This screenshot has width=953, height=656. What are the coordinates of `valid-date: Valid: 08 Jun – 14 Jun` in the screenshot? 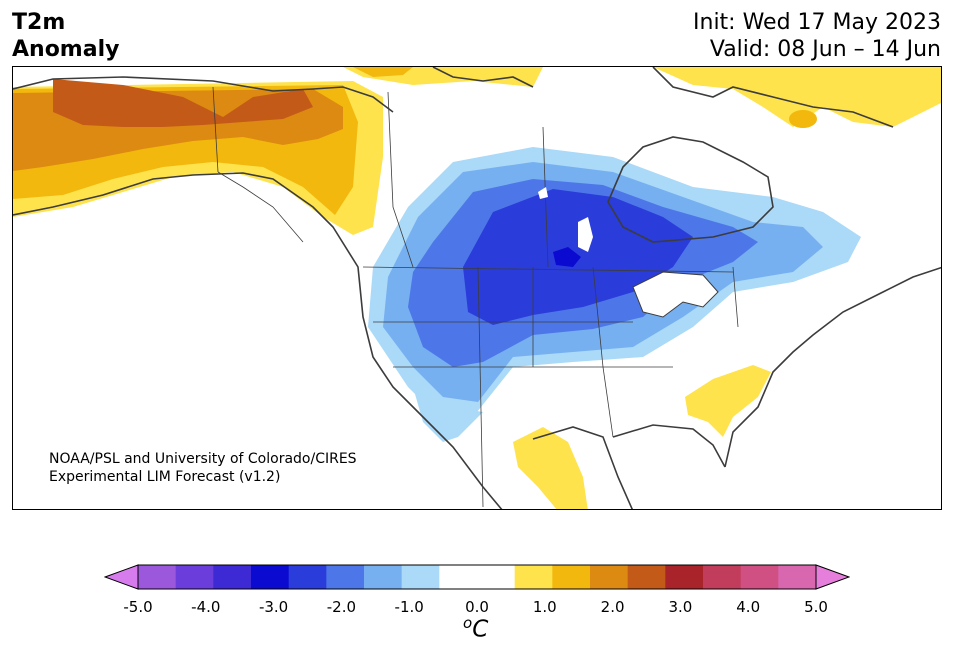 It's located at (825, 49).